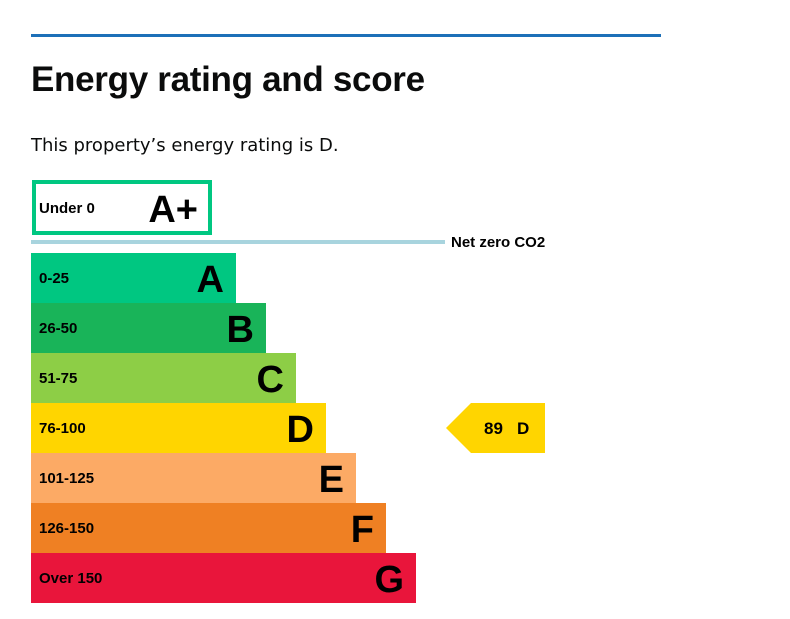 This screenshot has width=790, height=619. Describe the element at coordinates (193, 478) in the screenshot. I see `band-e-bar` at that location.